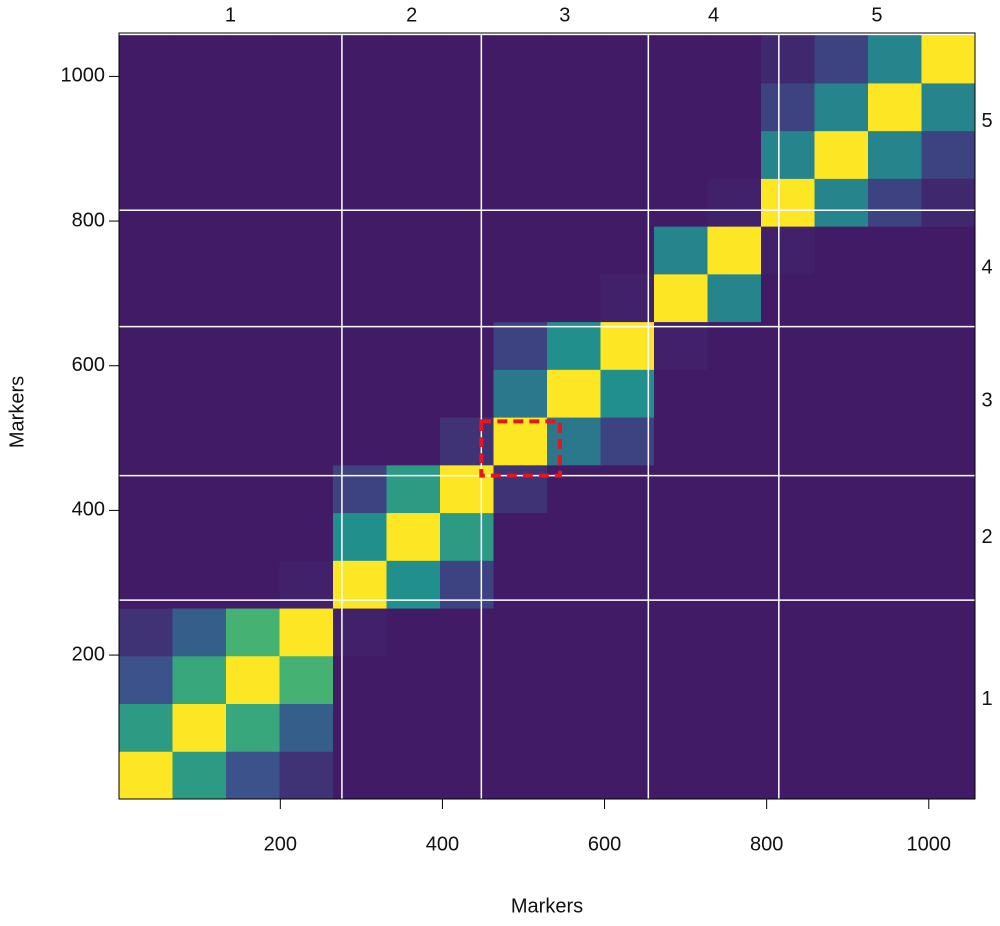  What do you see at coordinates (88, 510) in the screenshot?
I see `y-tick-label: 400` at bounding box center [88, 510].